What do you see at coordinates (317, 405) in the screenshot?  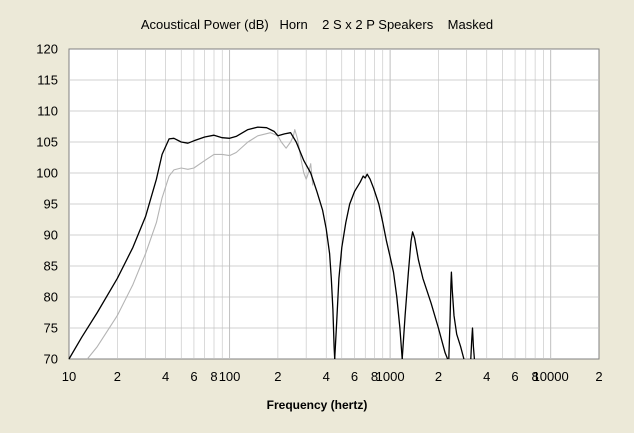 I see `x-axis-label: Frequency (hertz)` at bounding box center [317, 405].